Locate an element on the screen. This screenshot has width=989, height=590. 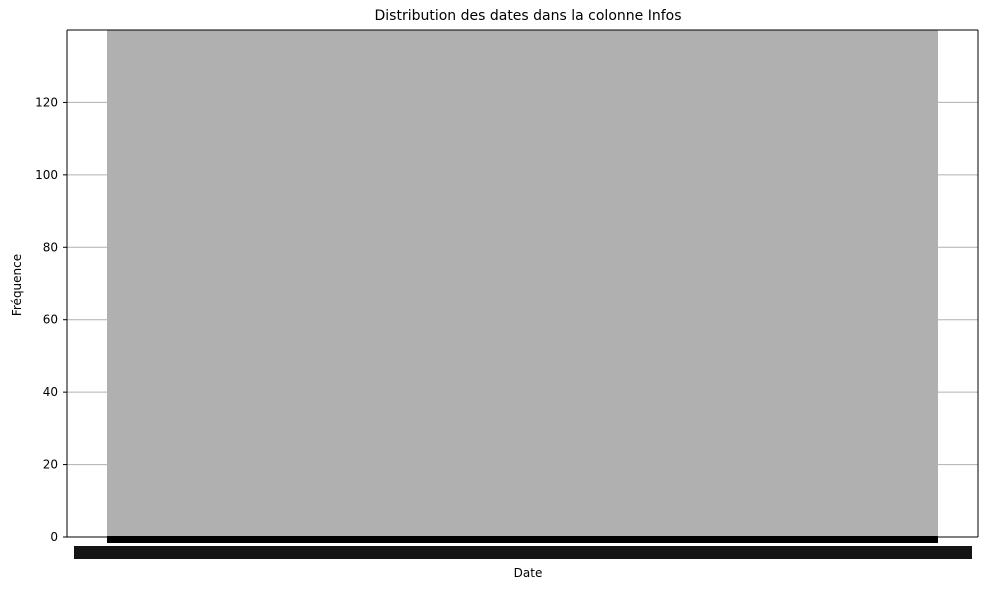
y-tick-label-0: 0 is located at coordinates (54, 537).